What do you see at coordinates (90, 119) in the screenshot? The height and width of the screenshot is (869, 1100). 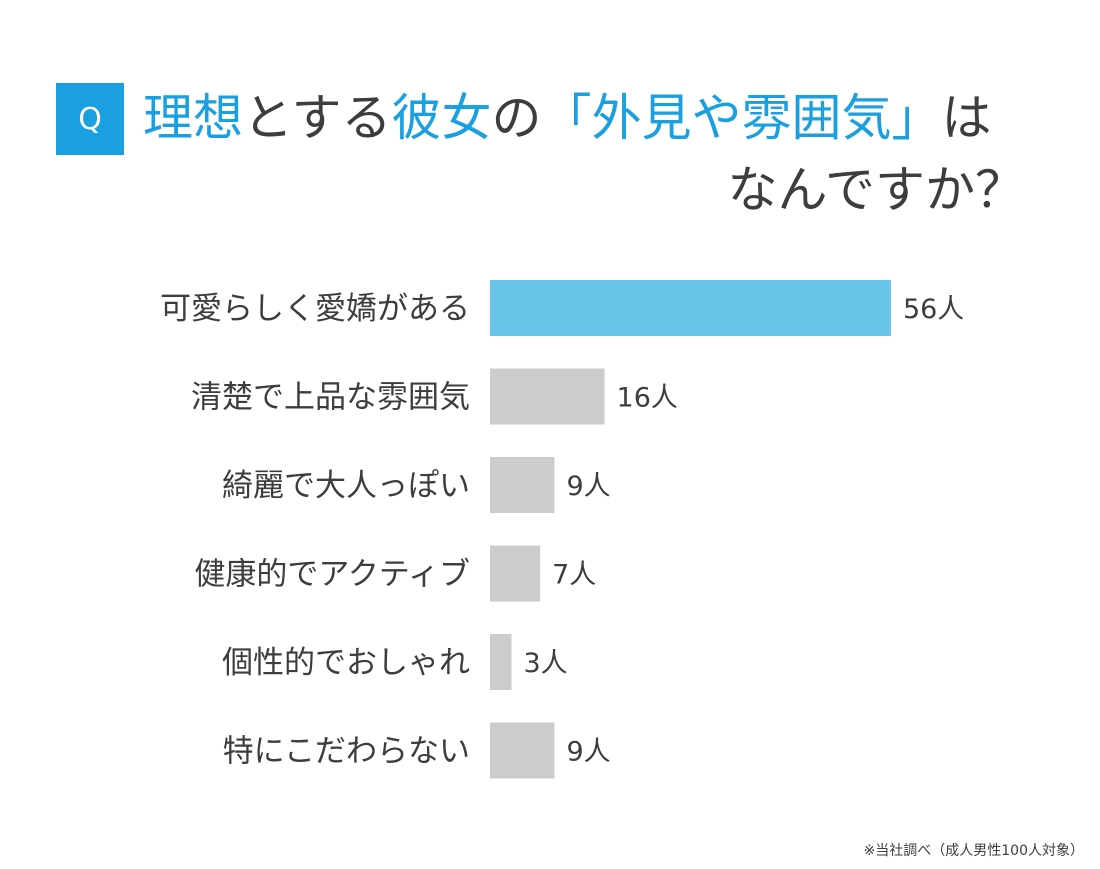 I see `question-badge: Q` at bounding box center [90, 119].